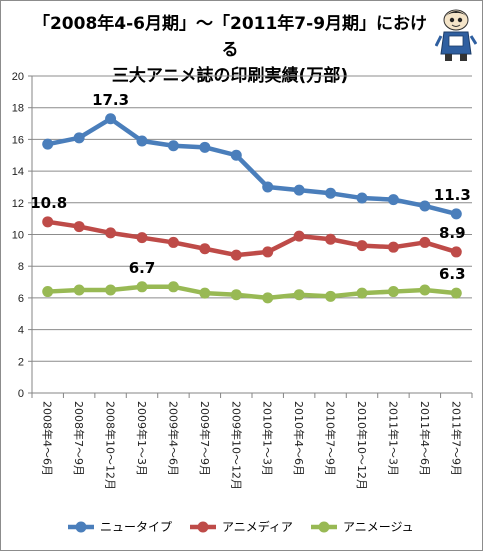 This screenshot has width=483, height=551. What do you see at coordinates (18, 172) in the screenshot?
I see `y-tick-label: 14` at bounding box center [18, 172].